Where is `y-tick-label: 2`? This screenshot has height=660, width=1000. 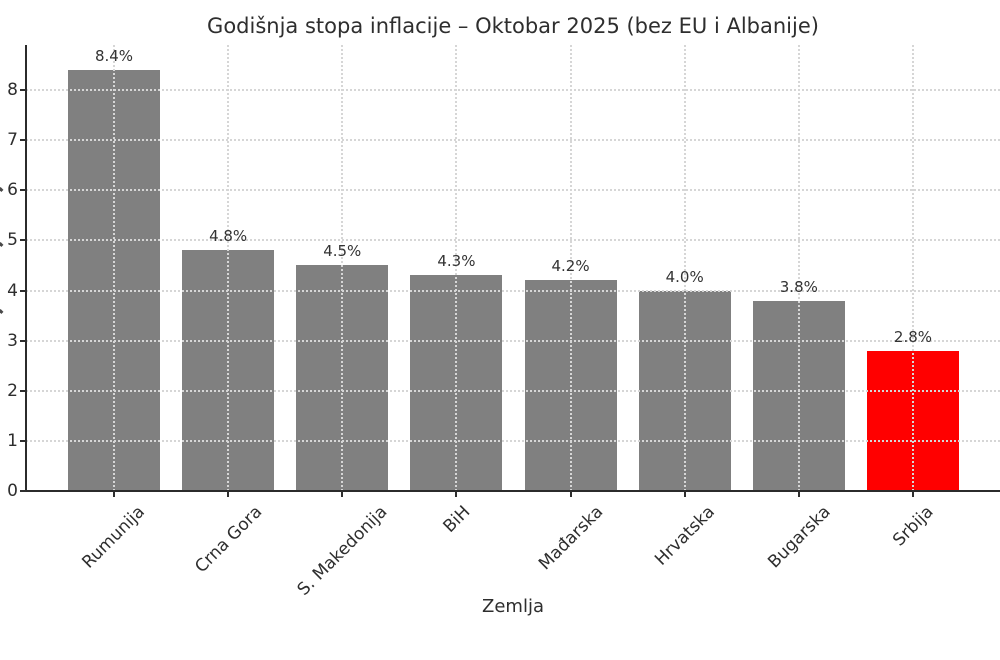
y-tick-label: 2 is located at coordinates (12, 390).